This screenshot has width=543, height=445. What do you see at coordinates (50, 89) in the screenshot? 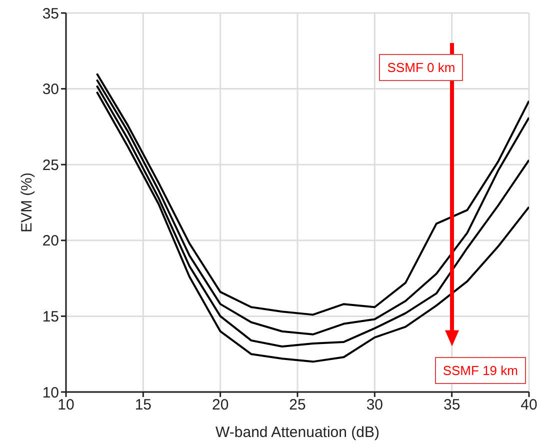
I see `y-tick-label: 30` at bounding box center [50, 89].